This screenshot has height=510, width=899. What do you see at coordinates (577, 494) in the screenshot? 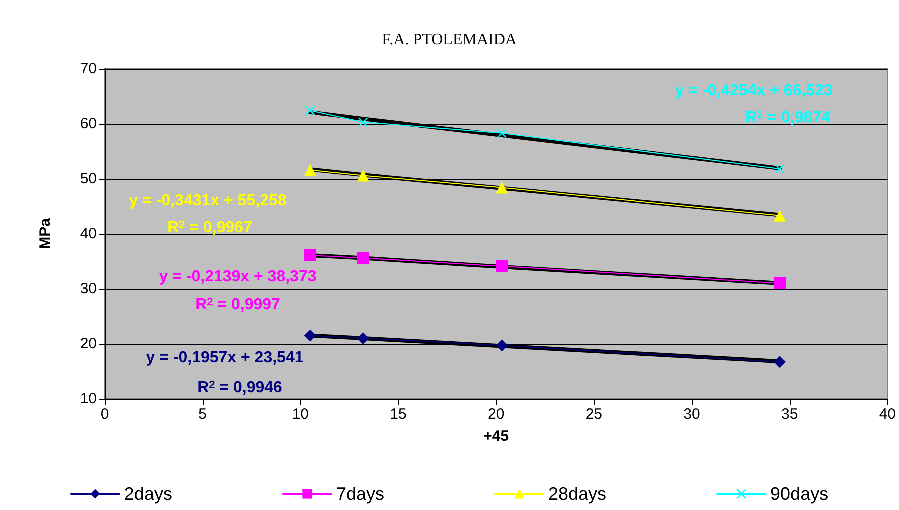
I see `legend-label: 28days` at bounding box center [577, 494].